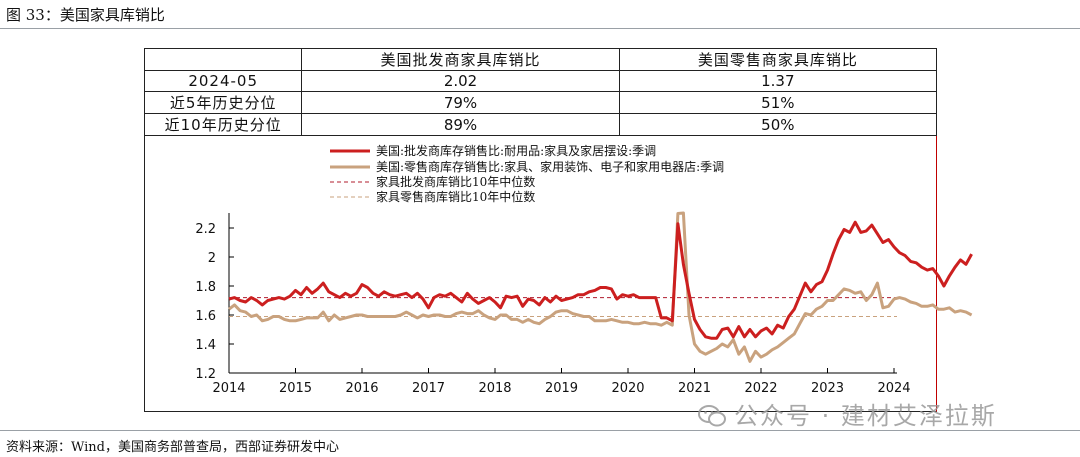 This screenshot has height=457, width=1080. What do you see at coordinates (712, 416) in the screenshot?
I see `wechat-icon` at bounding box center [712, 416].